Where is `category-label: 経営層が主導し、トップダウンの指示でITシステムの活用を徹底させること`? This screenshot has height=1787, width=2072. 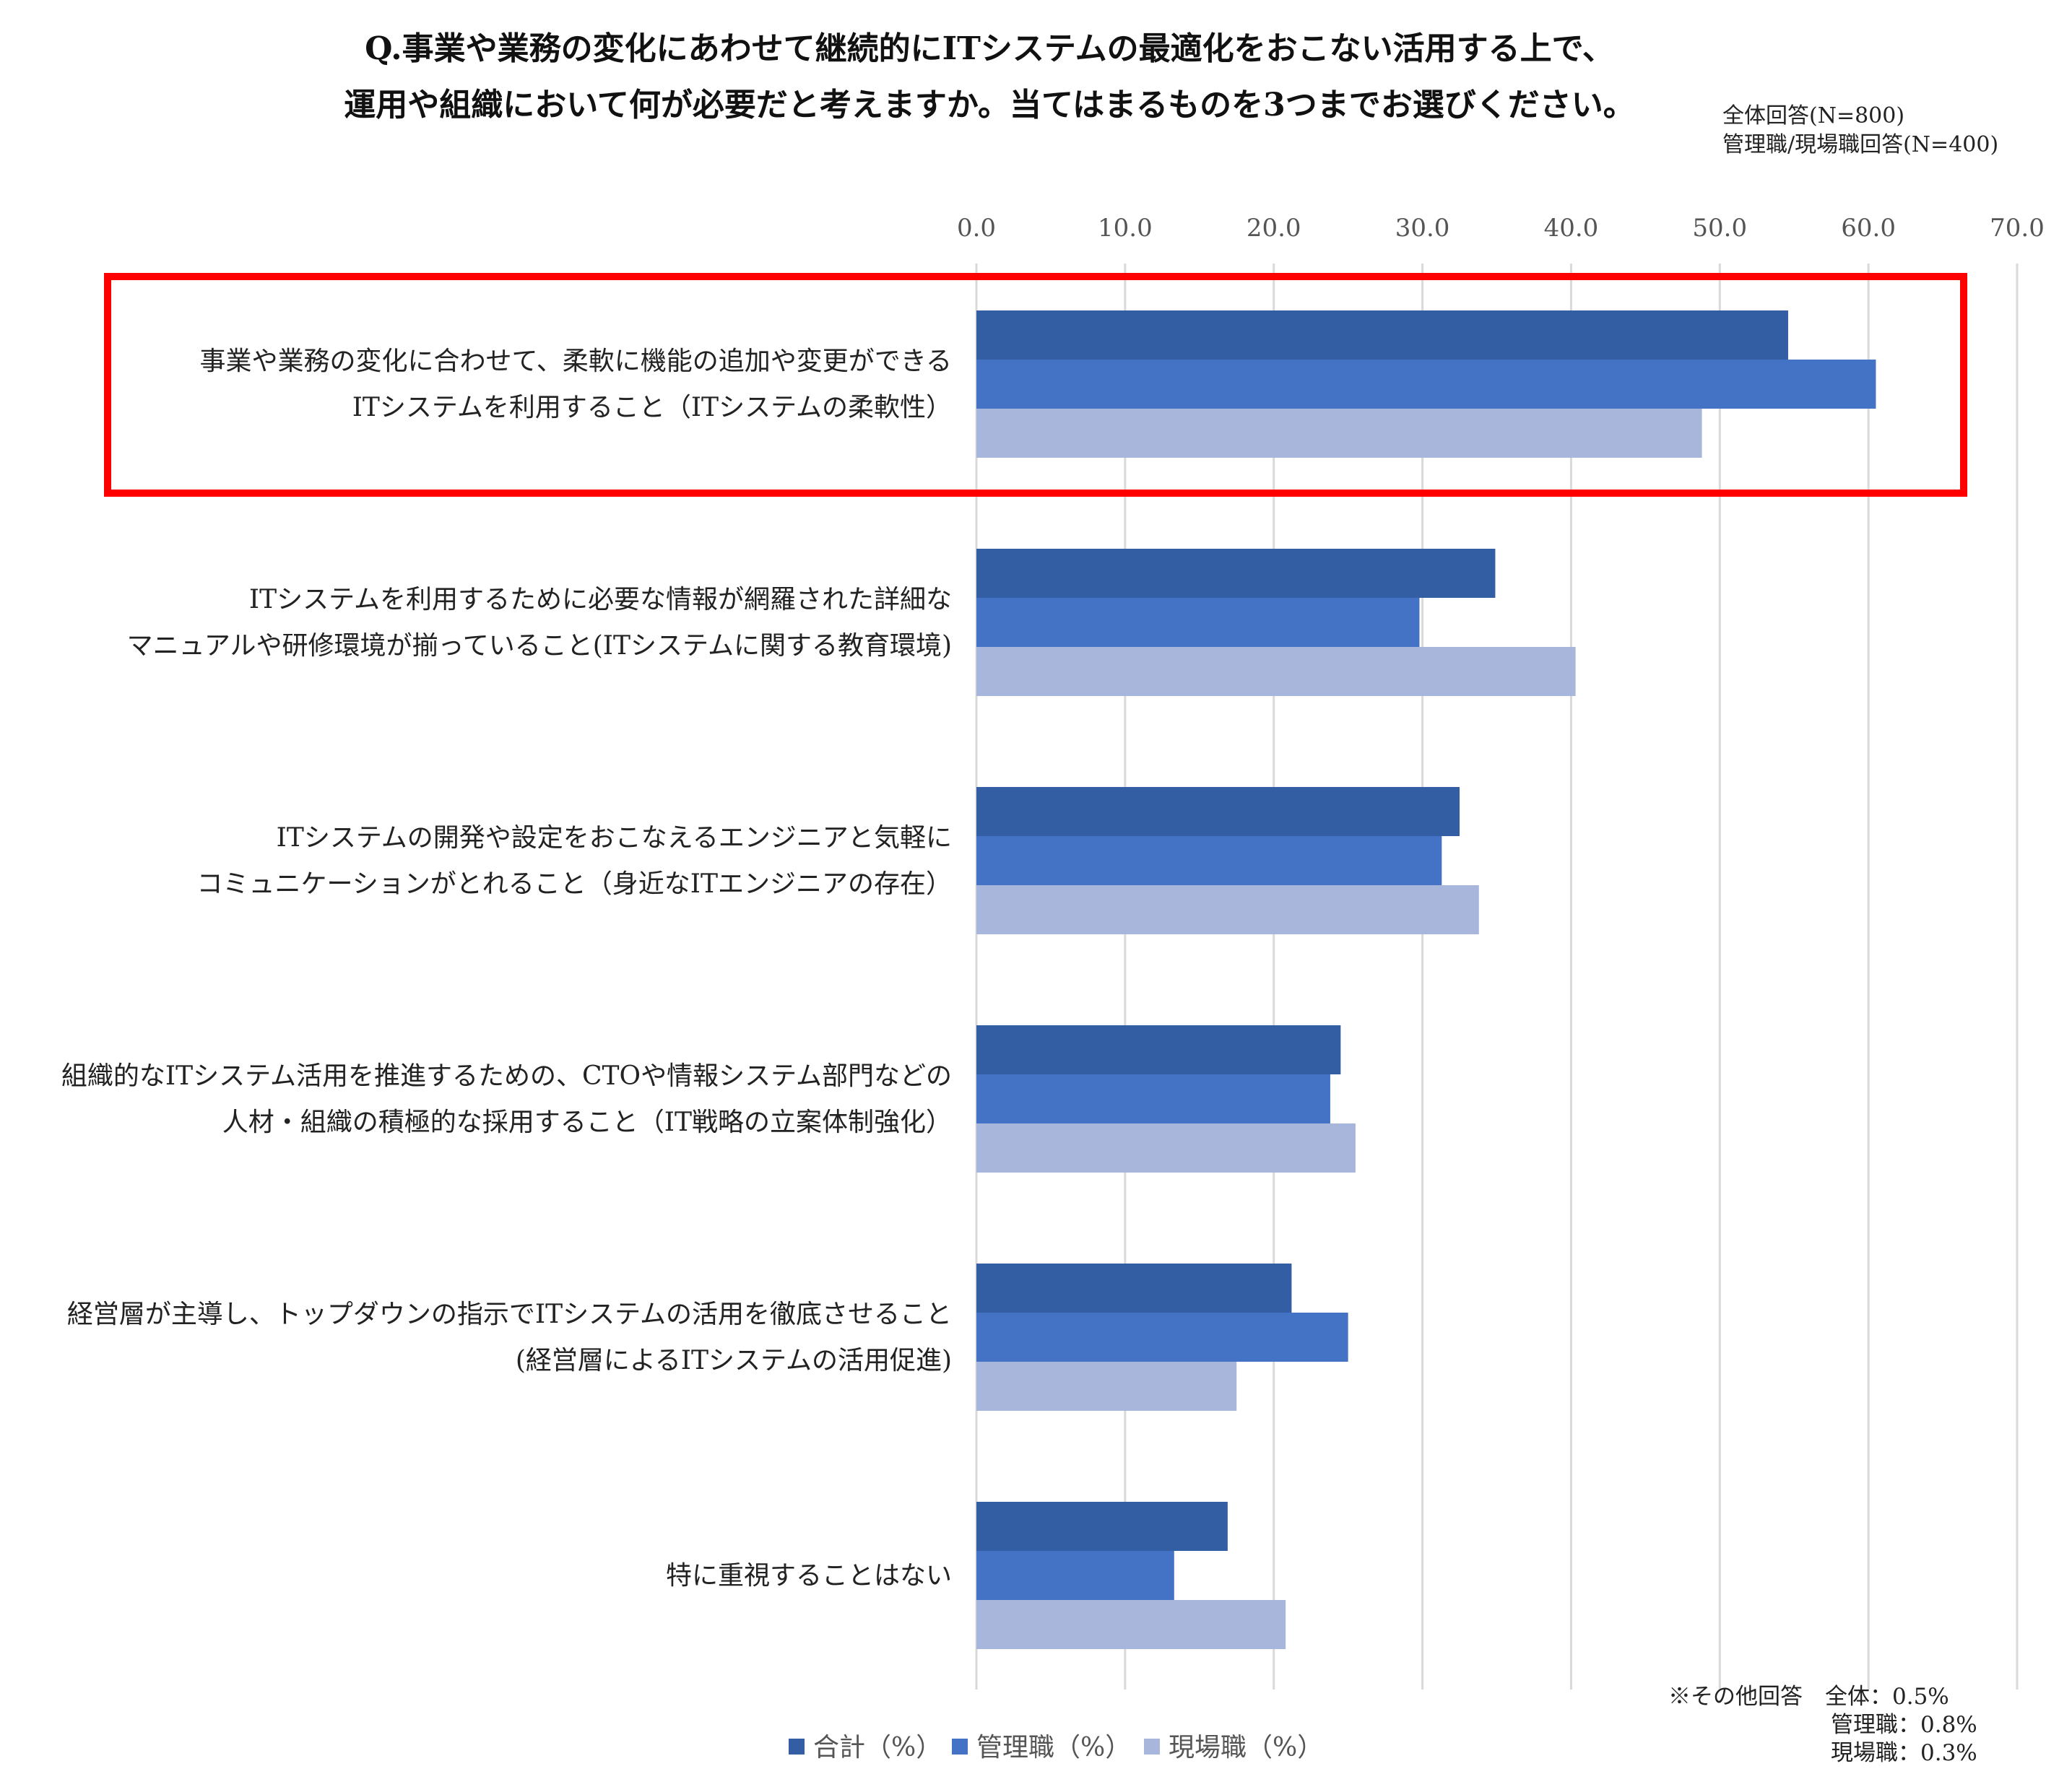 category-label: 経営層が主導し、トップダウンの指示でITシステムの活用を徹底させること is located at coordinates (510, 1314).